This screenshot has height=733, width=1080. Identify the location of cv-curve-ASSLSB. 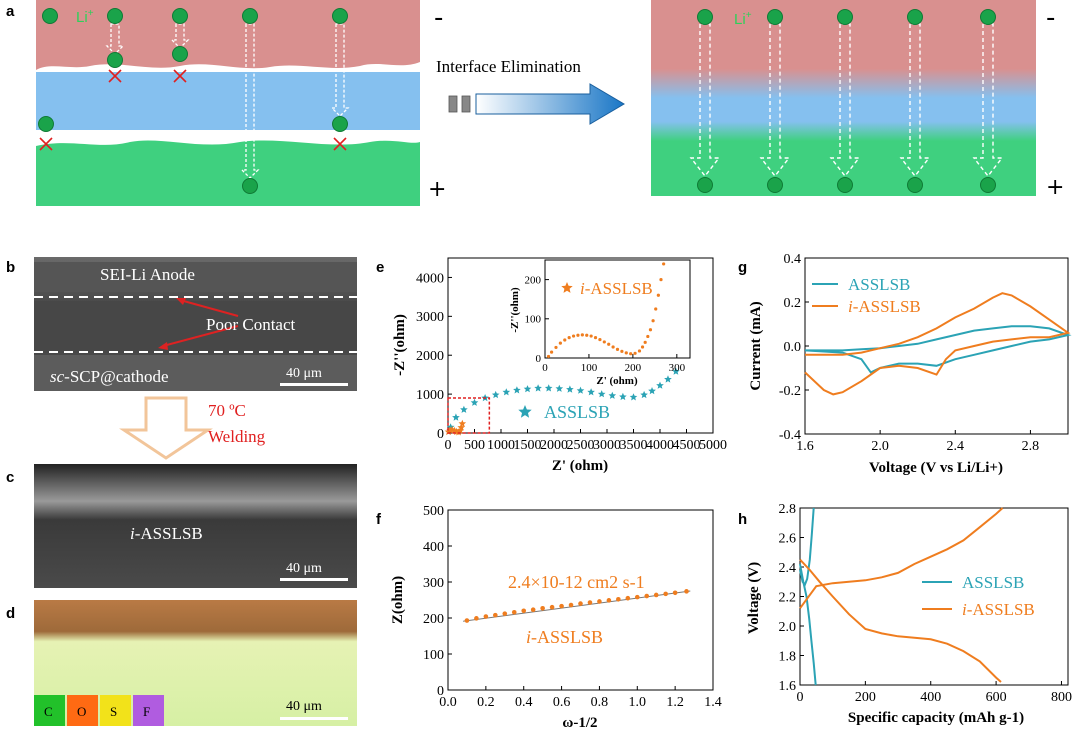
(938, 349).